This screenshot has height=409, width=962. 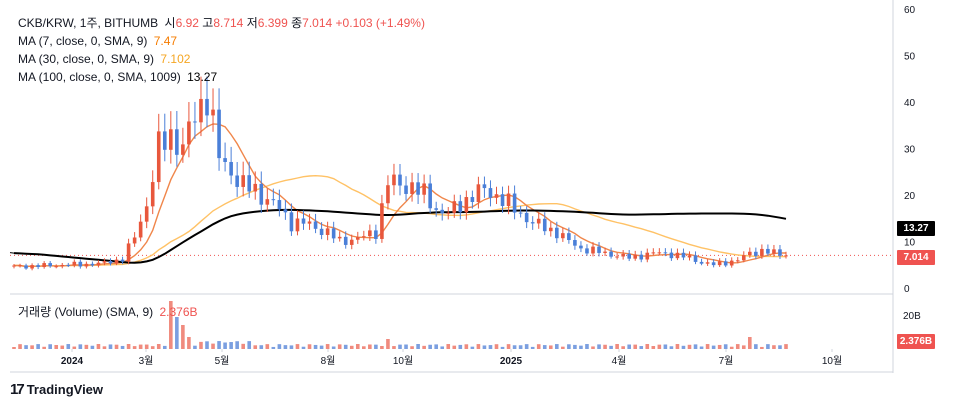 What do you see at coordinates (146, 361) in the screenshot?
I see `x-tick-label: 3월` at bounding box center [146, 361].